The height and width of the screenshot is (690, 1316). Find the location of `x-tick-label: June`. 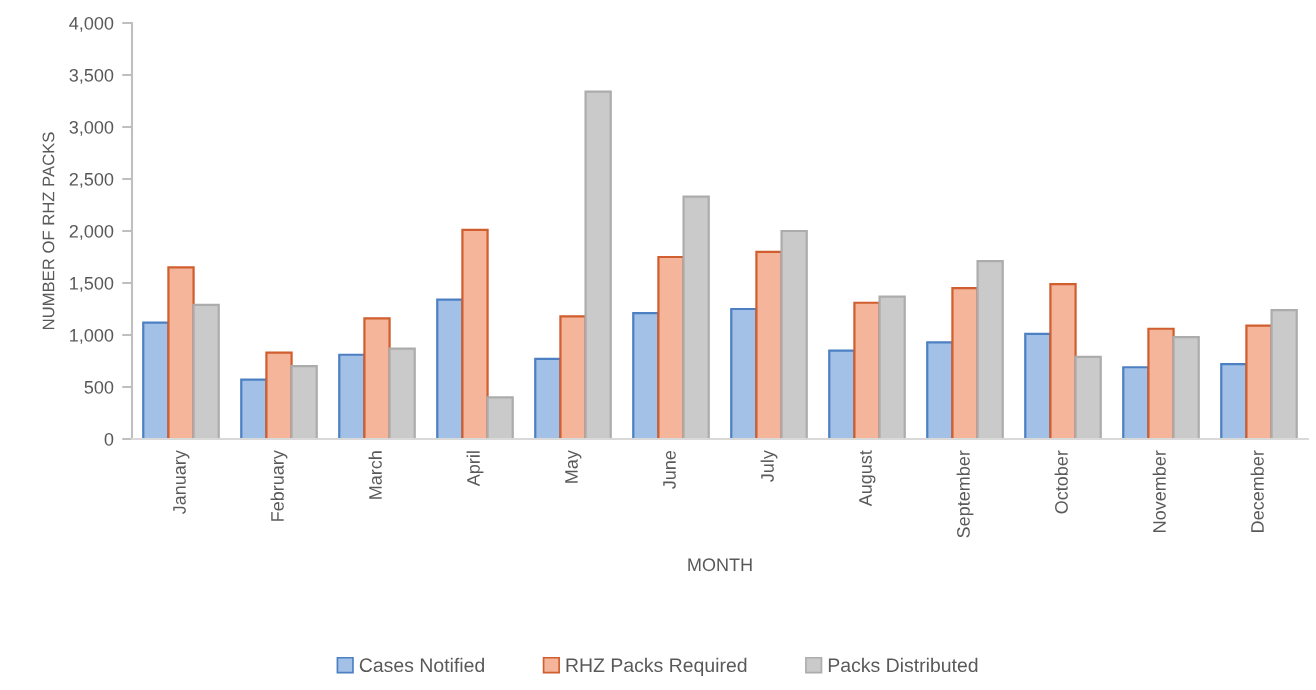

x-tick-label: June is located at coordinates (669, 469).